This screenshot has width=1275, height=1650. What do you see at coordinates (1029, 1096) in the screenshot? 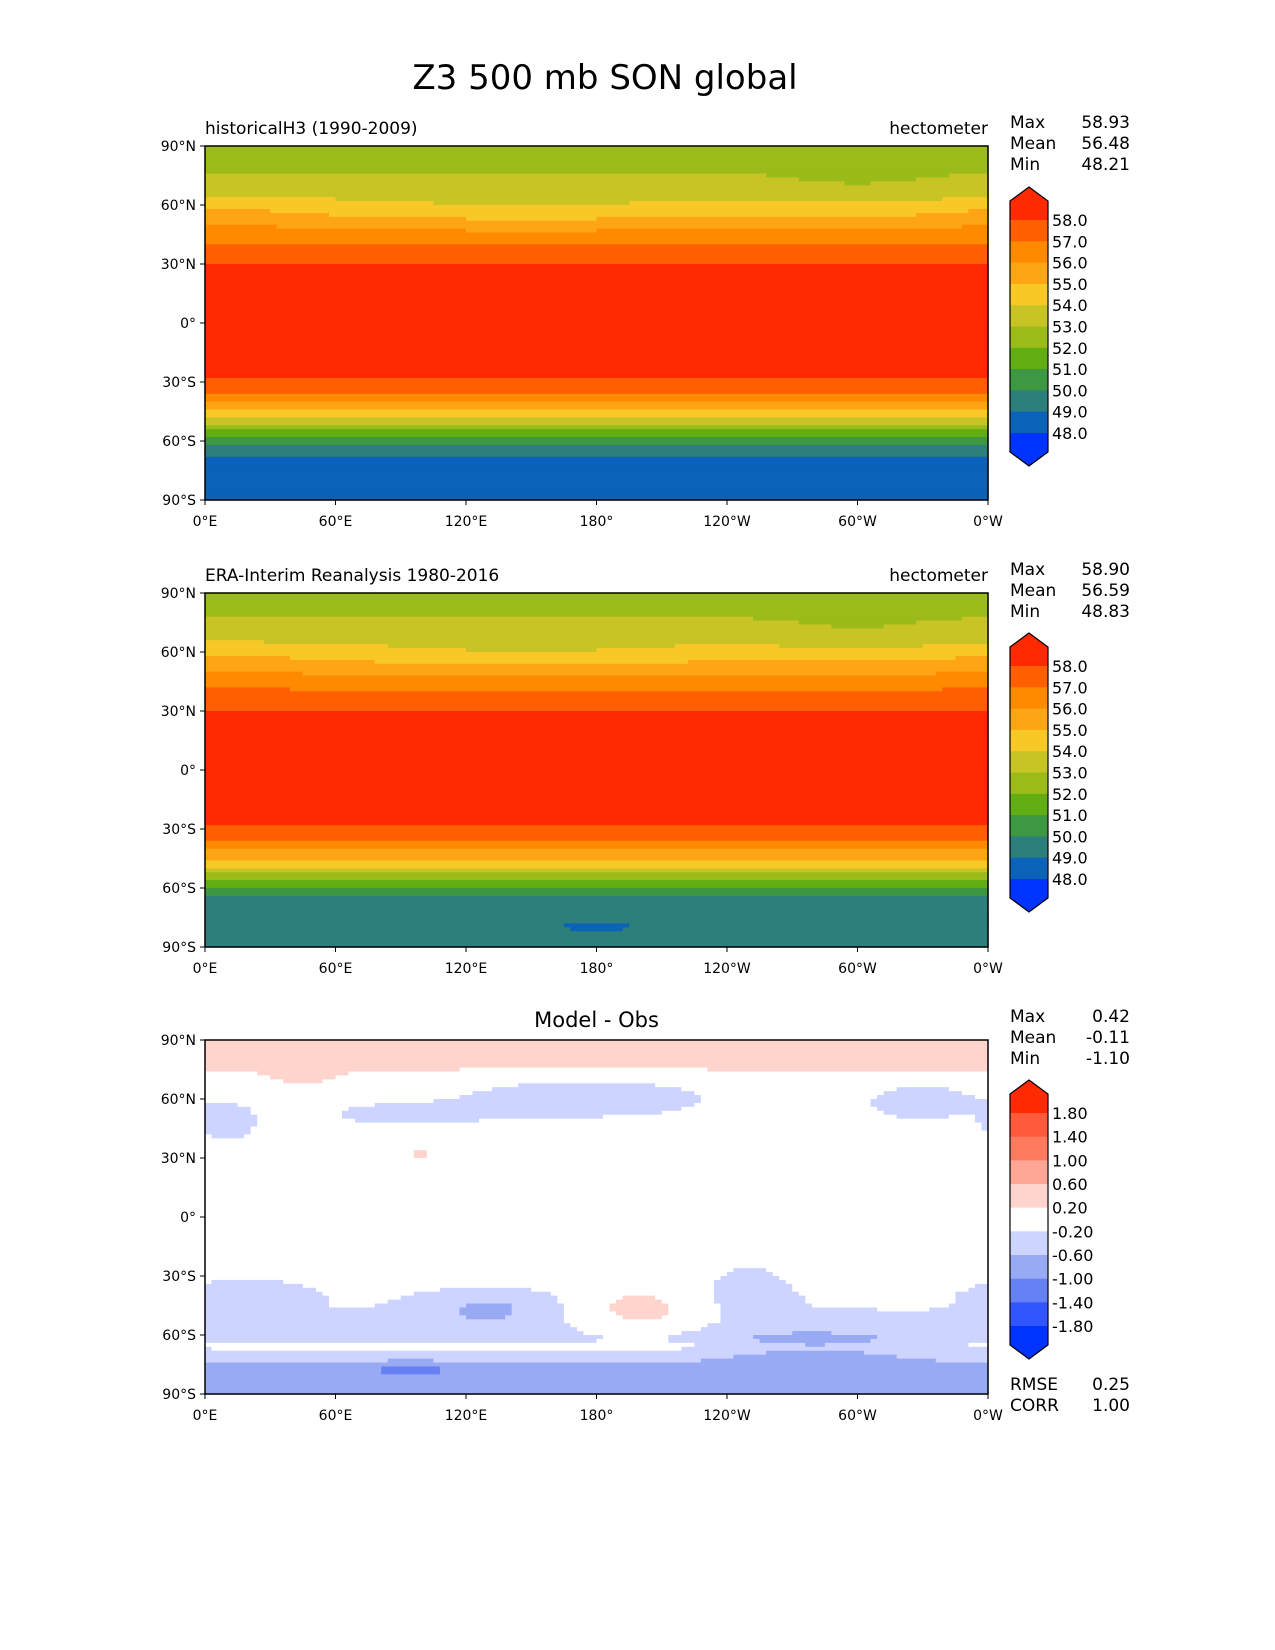
I see `colorbar-extend-max` at bounding box center [1029, 1096].